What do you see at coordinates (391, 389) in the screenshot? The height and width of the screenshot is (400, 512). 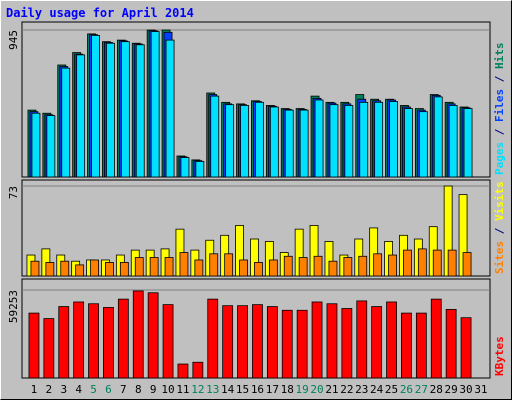 I see `x-tick-label: 25` at bounding box center [391, 389].